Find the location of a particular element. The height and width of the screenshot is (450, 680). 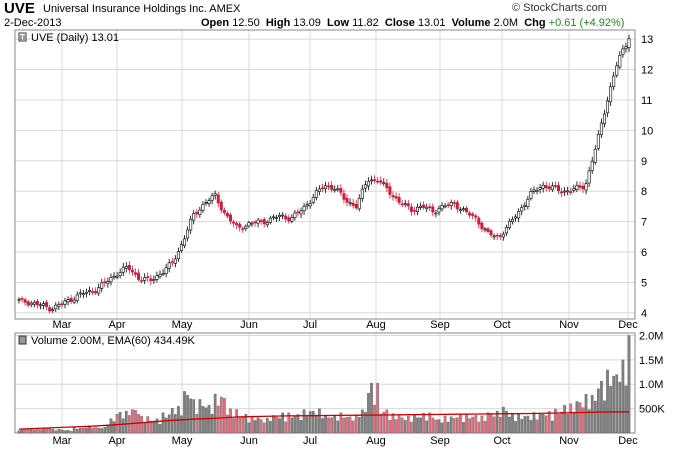

chg-value: +0.61 (+4.92%) is located at coordinates (586, 23).